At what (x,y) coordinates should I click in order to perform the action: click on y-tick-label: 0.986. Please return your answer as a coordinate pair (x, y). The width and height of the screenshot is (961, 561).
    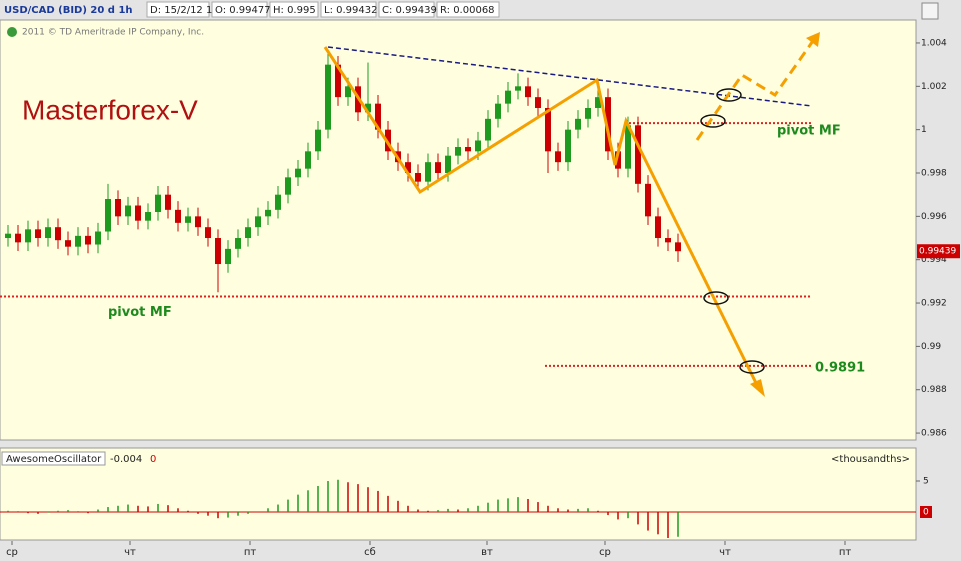
    Looking at the image, I should click on (934, 434).